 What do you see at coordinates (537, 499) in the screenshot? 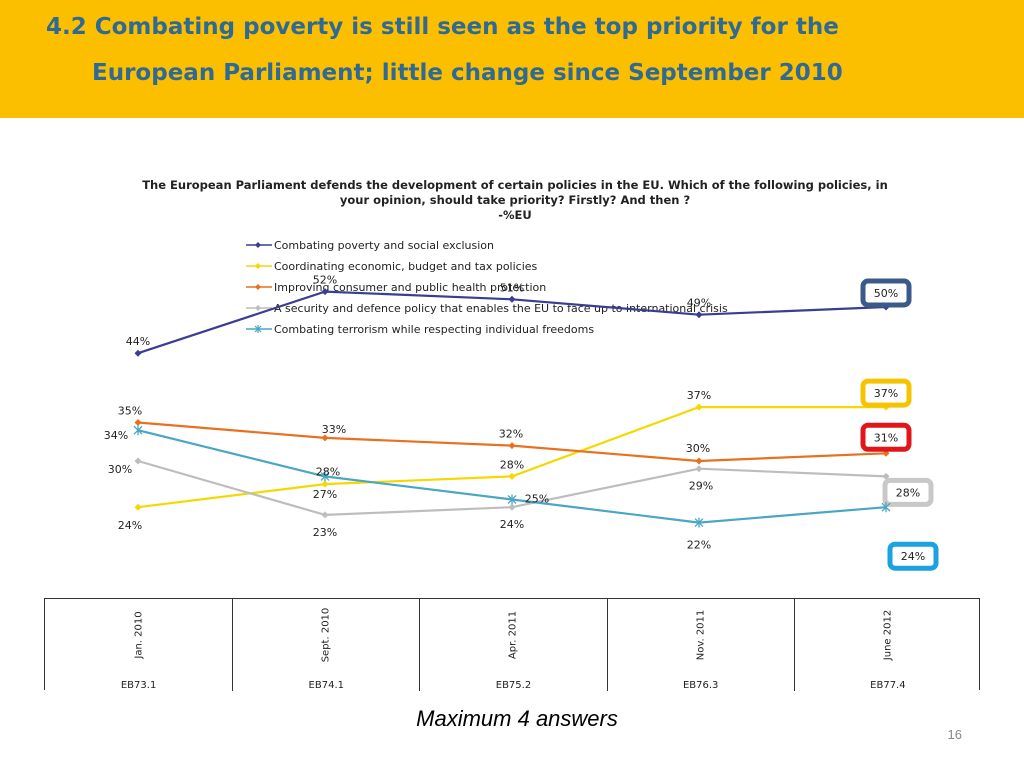
I see `data-label: 25%` at bounding box center [537, 499].